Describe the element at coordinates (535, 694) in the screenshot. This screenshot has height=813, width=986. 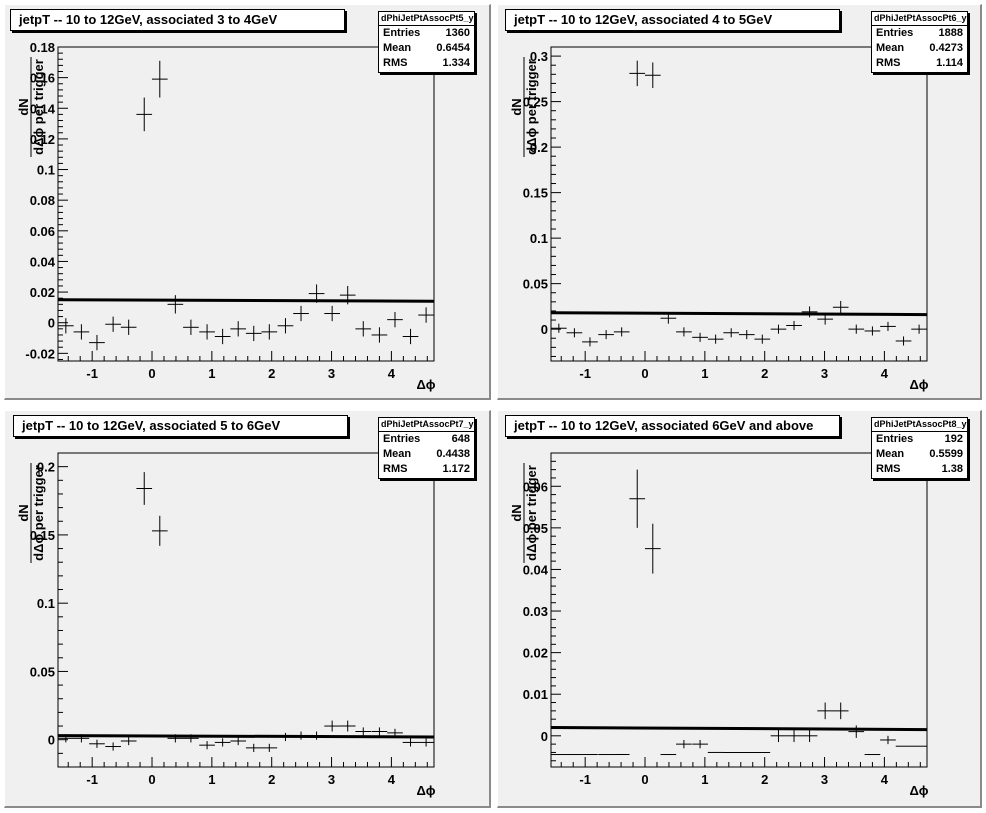
I see `y-tick-label: 0.01` at that location.